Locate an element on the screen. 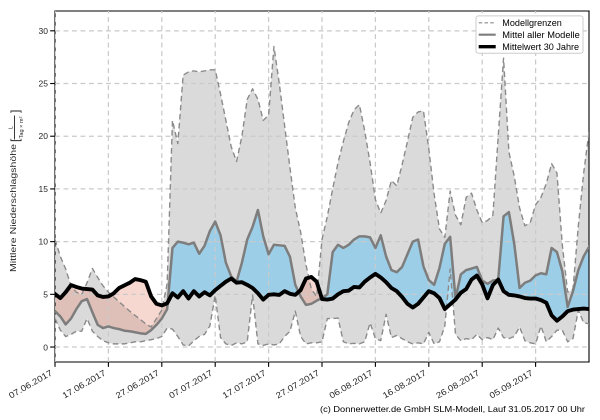  svg-text: 15 is located at coordinates (44, 189).